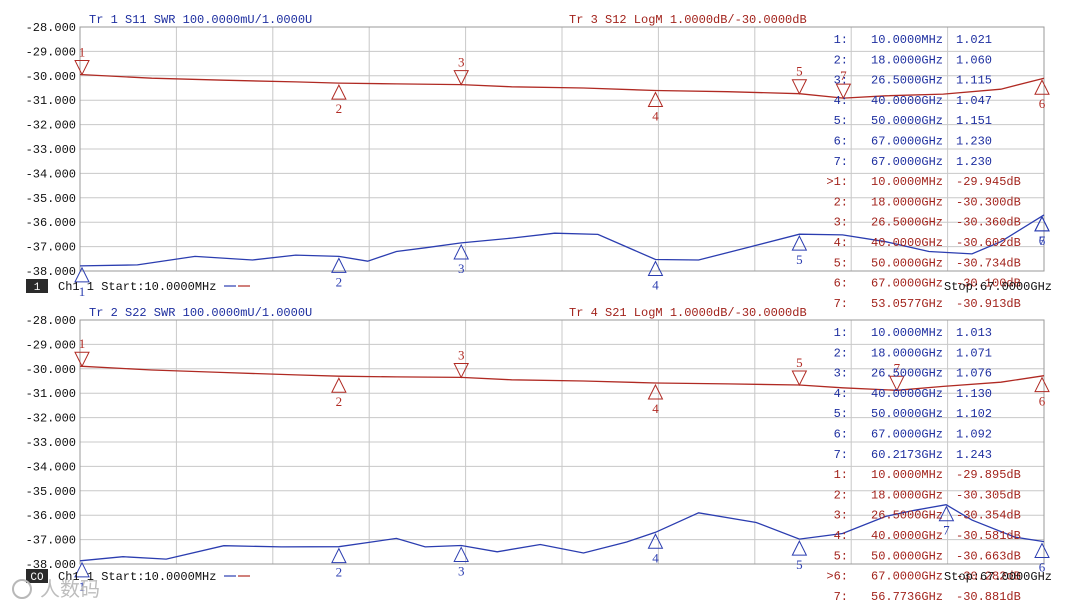  Describe the element at coordinates (988, 475) in the screenshot. I see `marker-value: -29.895dB` at that location.